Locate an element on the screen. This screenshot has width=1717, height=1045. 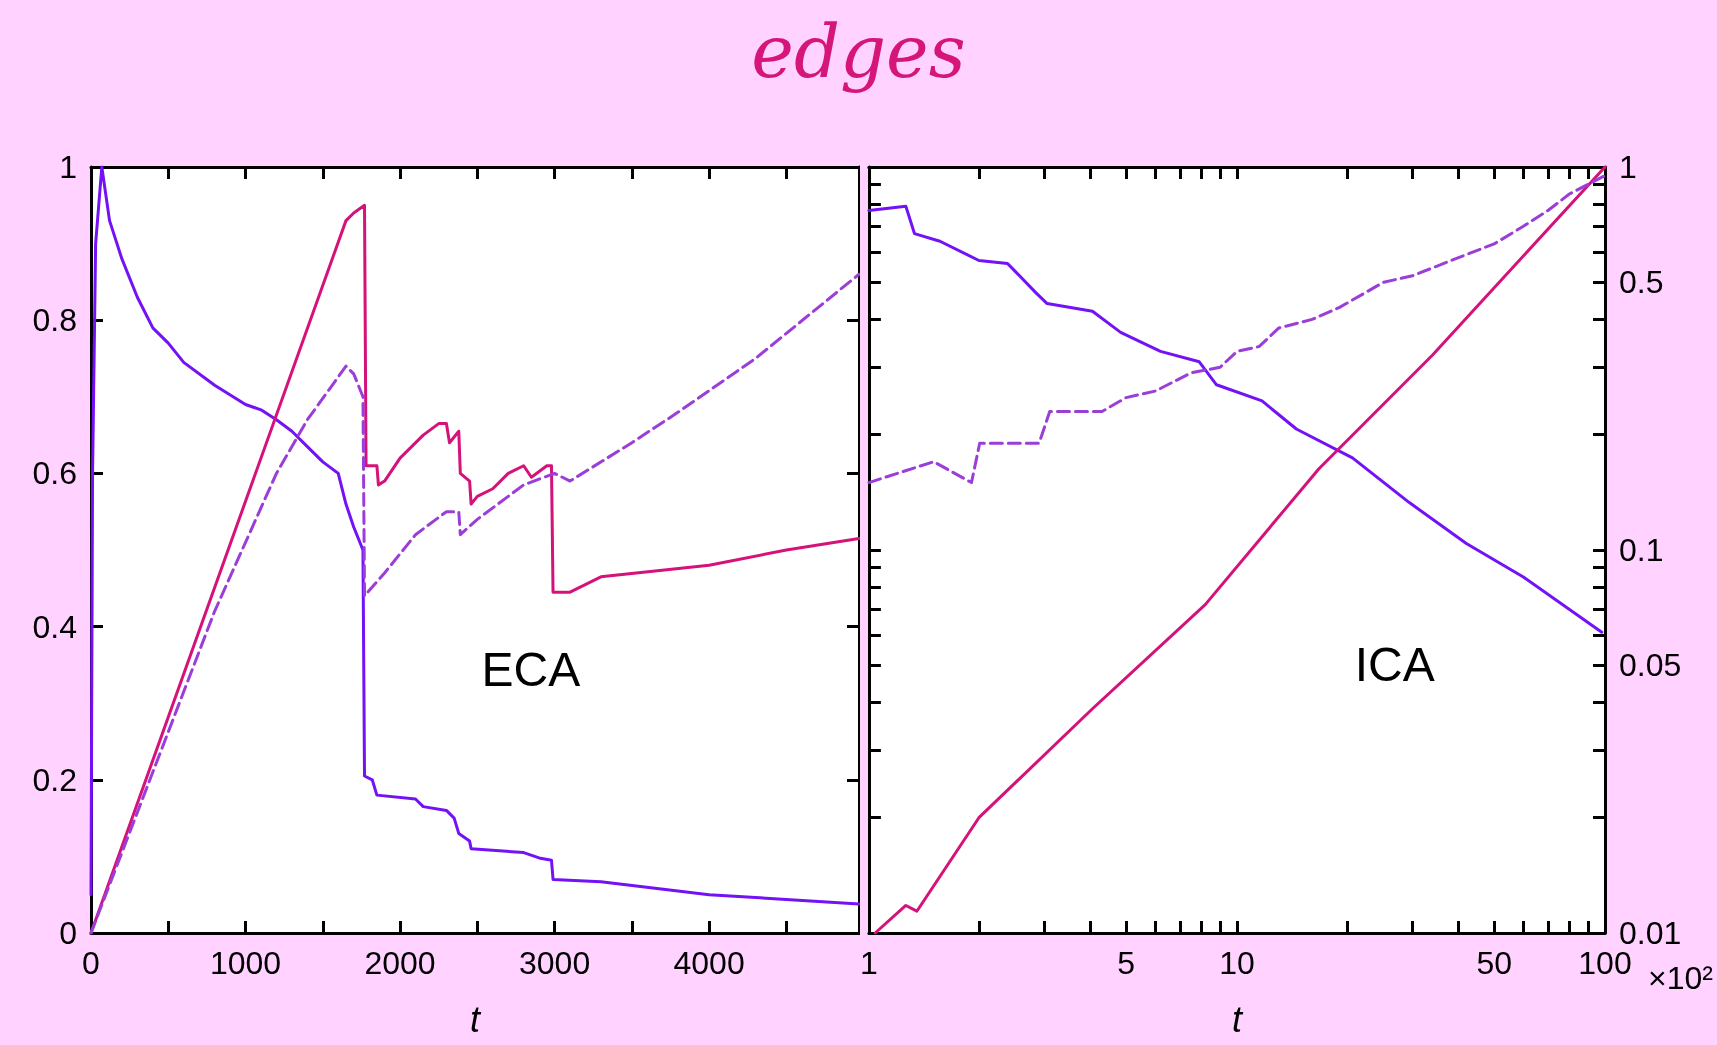
y-tick-label: 0.8 is located at coordinates (54, 320).